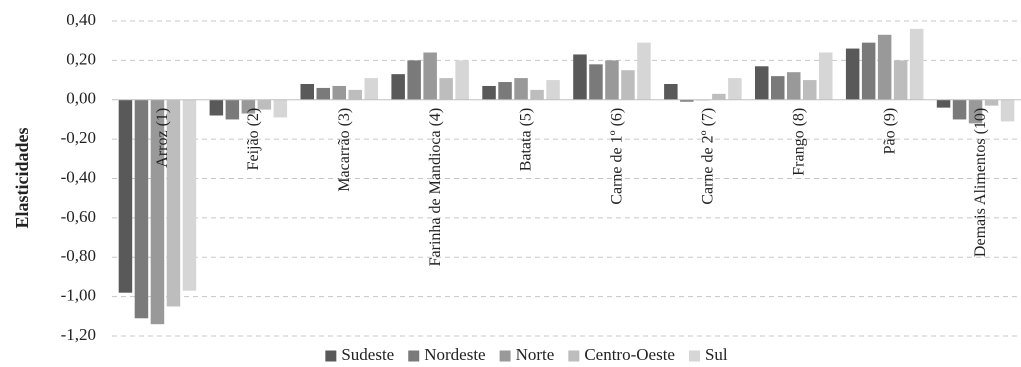 This screenshot has width=1021, height=367. I want to click on legend-label: Sudeste, so click(367, 354).